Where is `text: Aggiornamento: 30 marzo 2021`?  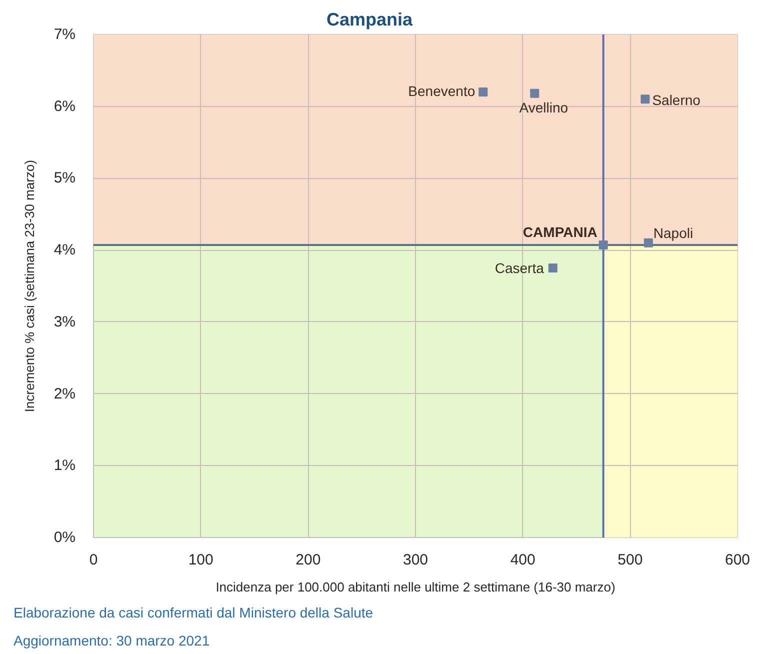 text: Aggiornamento: 30 marzo 2021 is located at coordinates (112, 640).